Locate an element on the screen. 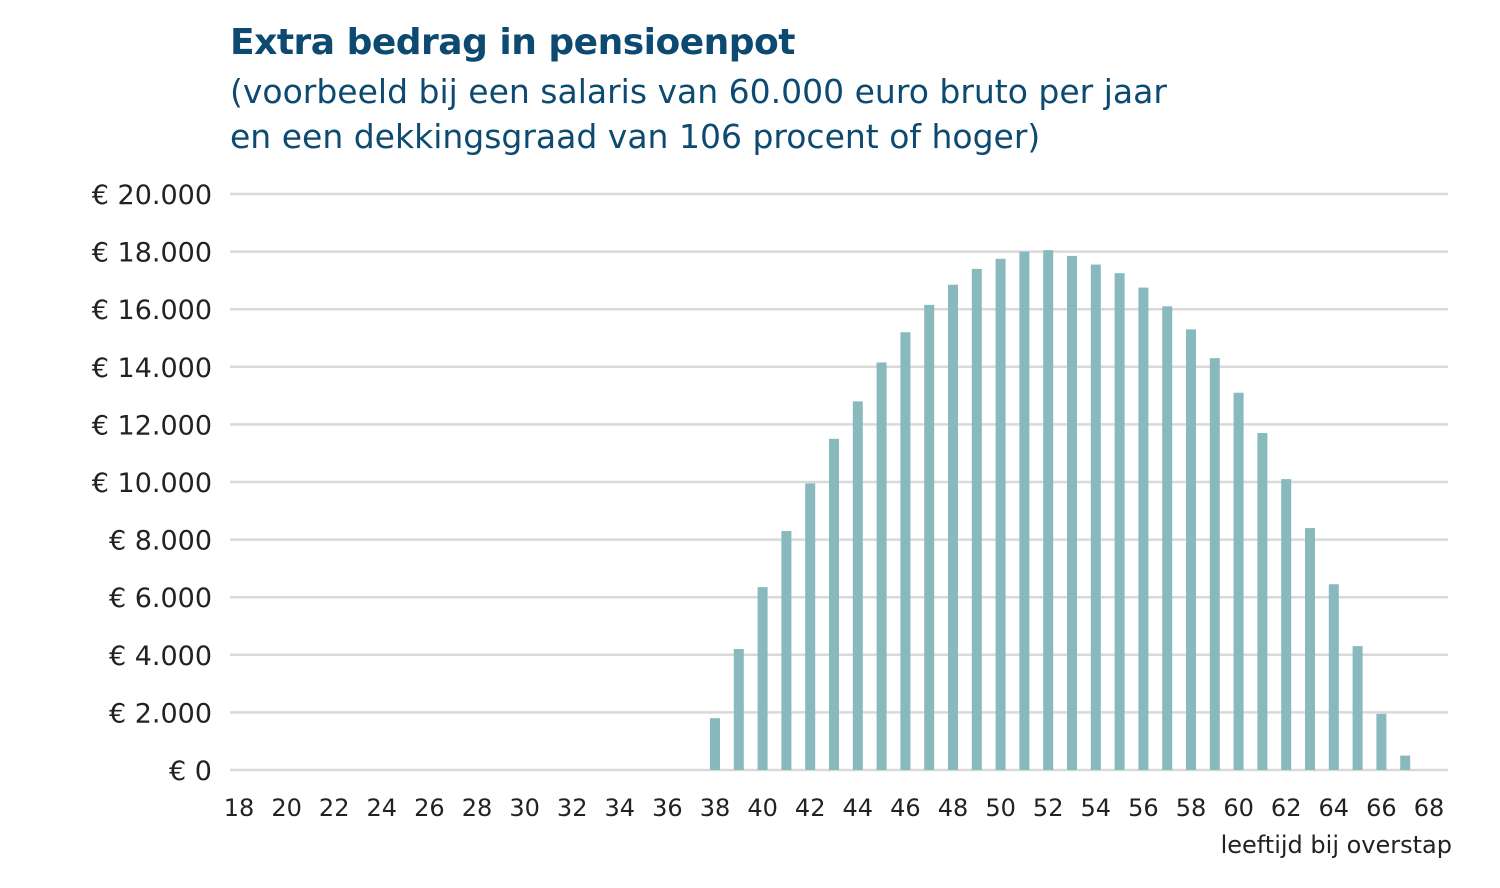 The width and height of the screenshot is (1500, 888). y-tick-label: € 12.000 is located at coordinates (152, 425).